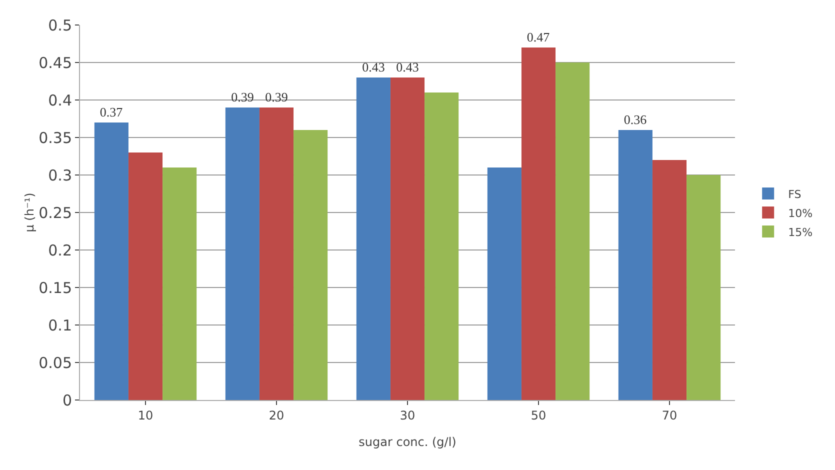 The image size is (835, 470). Describe the element at coordinates (112, 112) in the screenshot. I see `data-label: 0.37` at that location.